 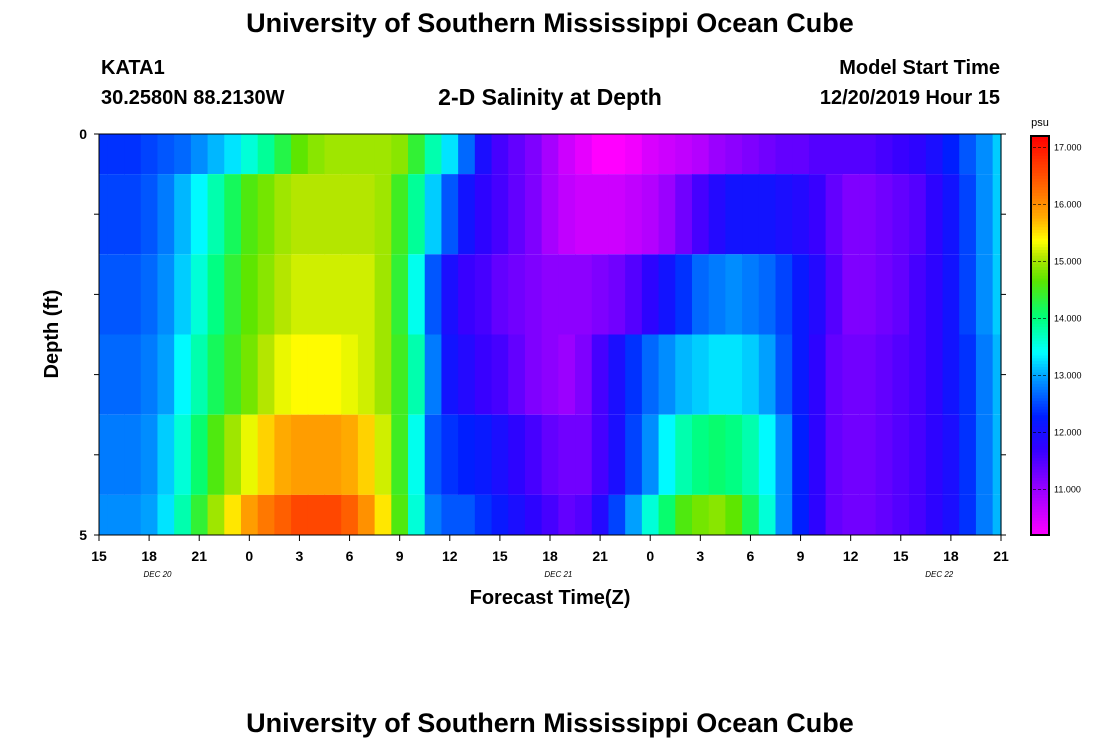 I want to click on x-axis-tick-label: 0, so click(x=650, y=556).